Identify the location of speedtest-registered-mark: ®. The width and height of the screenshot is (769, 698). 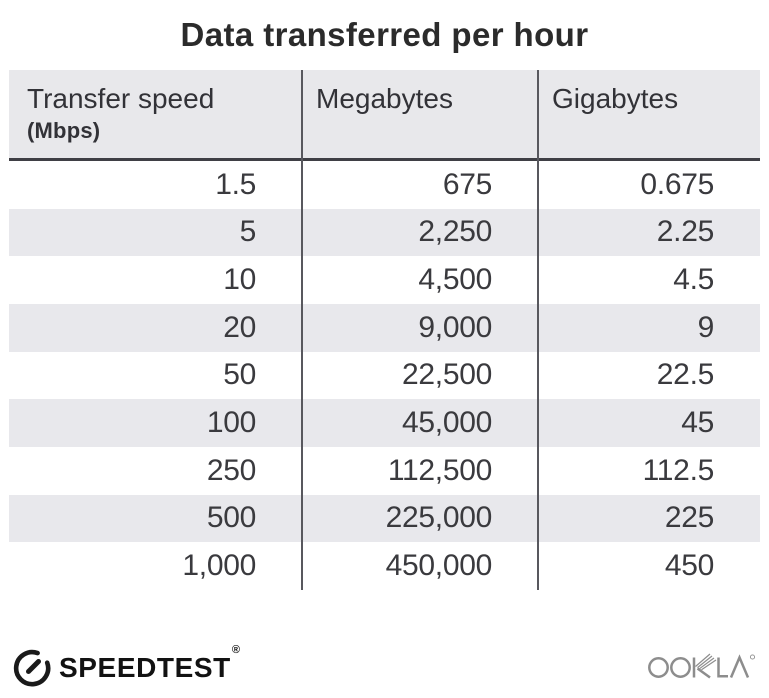
(236, 650).